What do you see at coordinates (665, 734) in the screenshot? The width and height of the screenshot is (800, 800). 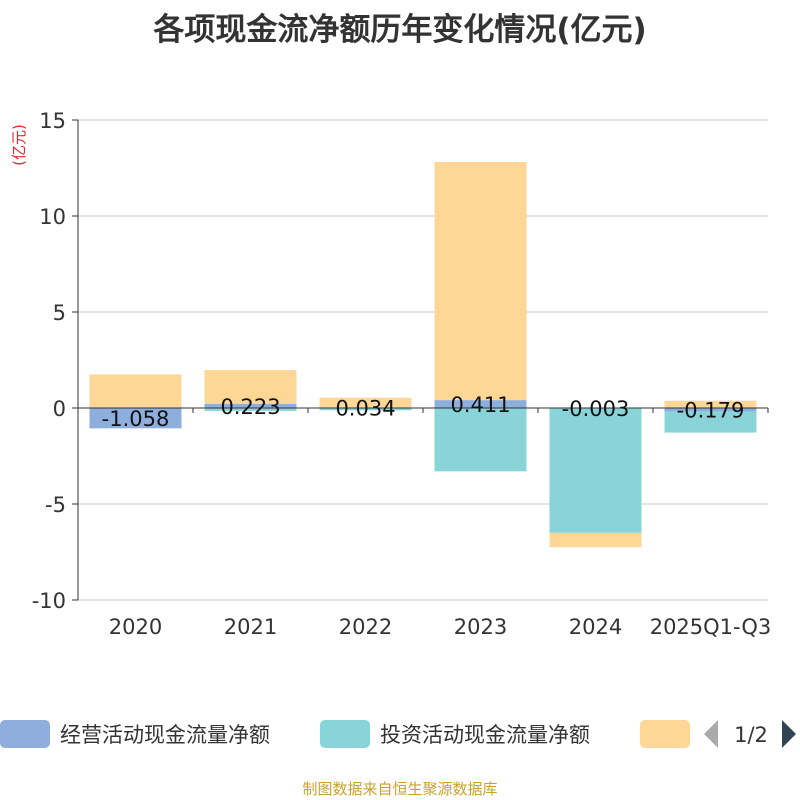 I see `legend-swatch-financing` at bounding box center [665, 734].